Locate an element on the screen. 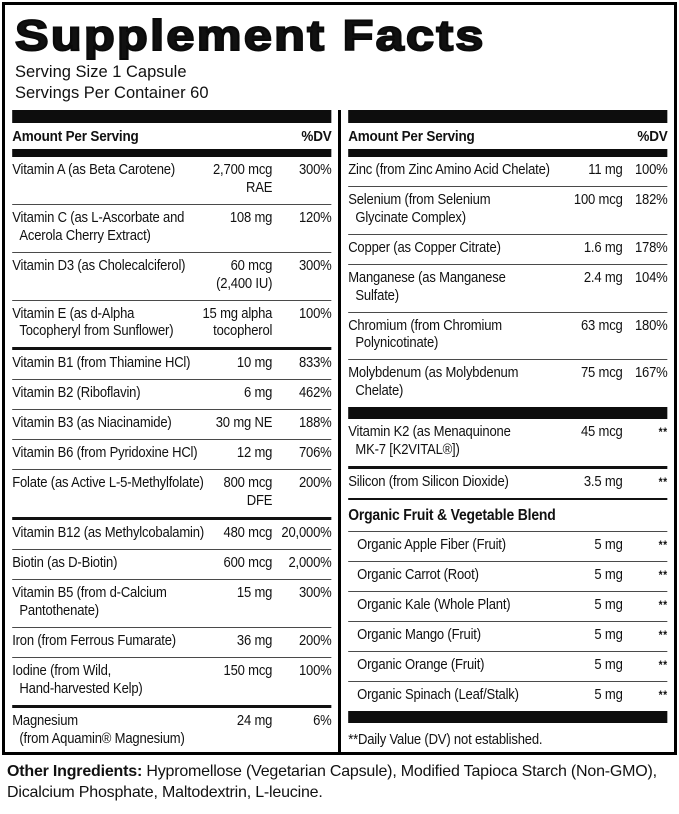 The height and width of the screenshot is (814, 679). nutrient-amount: 100 mcg is located at coordinates (598, 199).